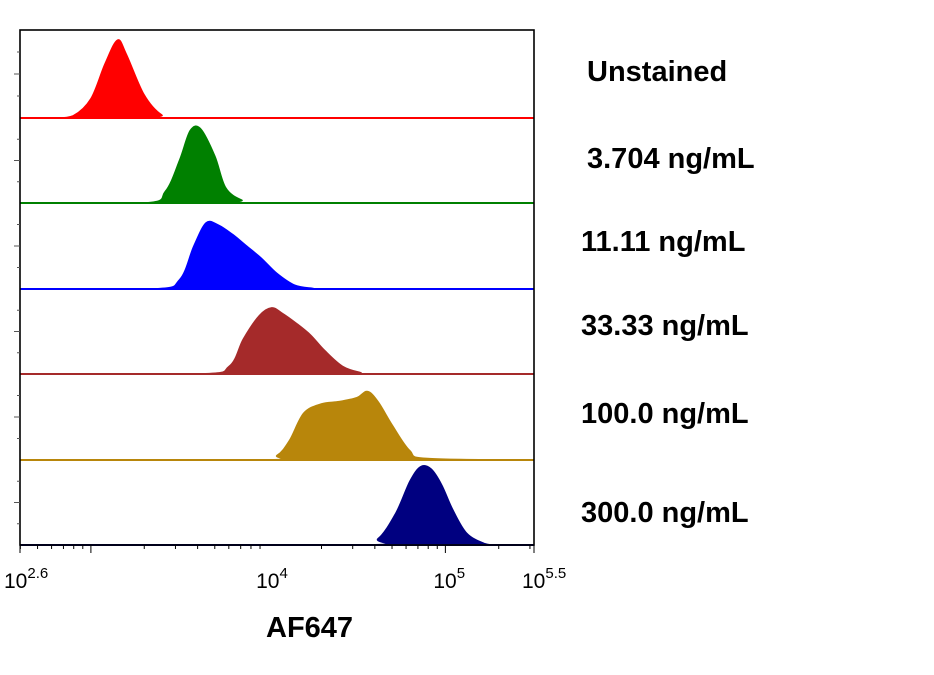  Describe the element at coordinates (449, 579) in the screenshot. I see `x-tick-label-2: 10⁵` at that location.